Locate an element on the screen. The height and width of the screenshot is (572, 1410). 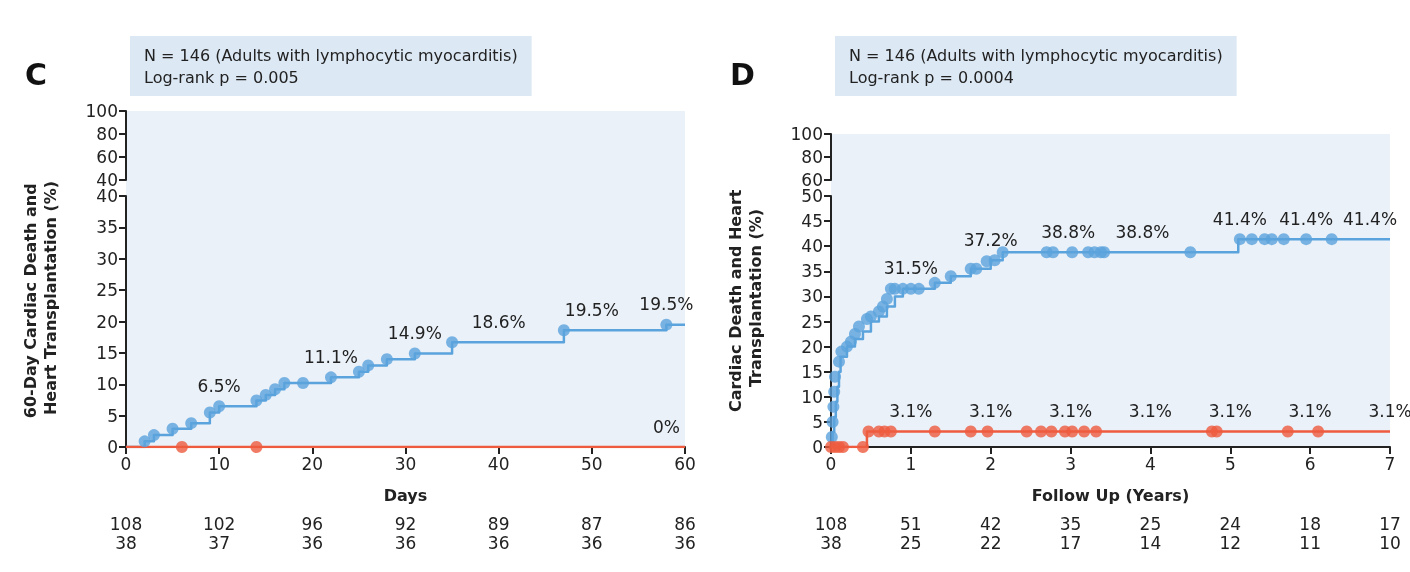
annotation: 18.6% is located at coordinates (498, 321).